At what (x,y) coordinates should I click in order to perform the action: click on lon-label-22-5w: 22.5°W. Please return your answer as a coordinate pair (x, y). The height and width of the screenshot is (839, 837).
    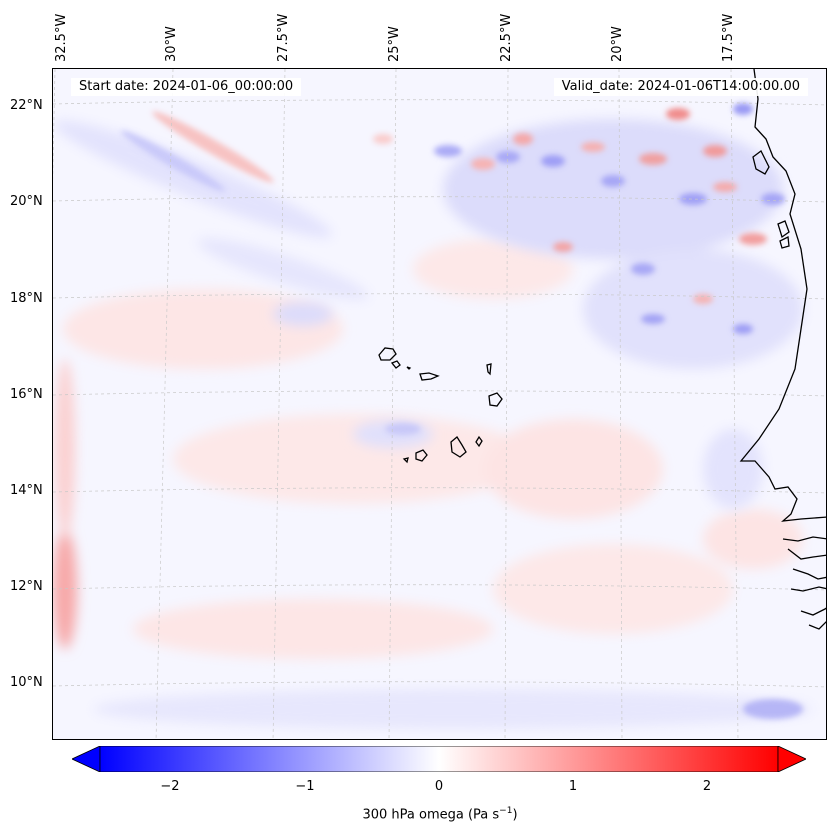
    Looking at the image, I should click on (506, 37).